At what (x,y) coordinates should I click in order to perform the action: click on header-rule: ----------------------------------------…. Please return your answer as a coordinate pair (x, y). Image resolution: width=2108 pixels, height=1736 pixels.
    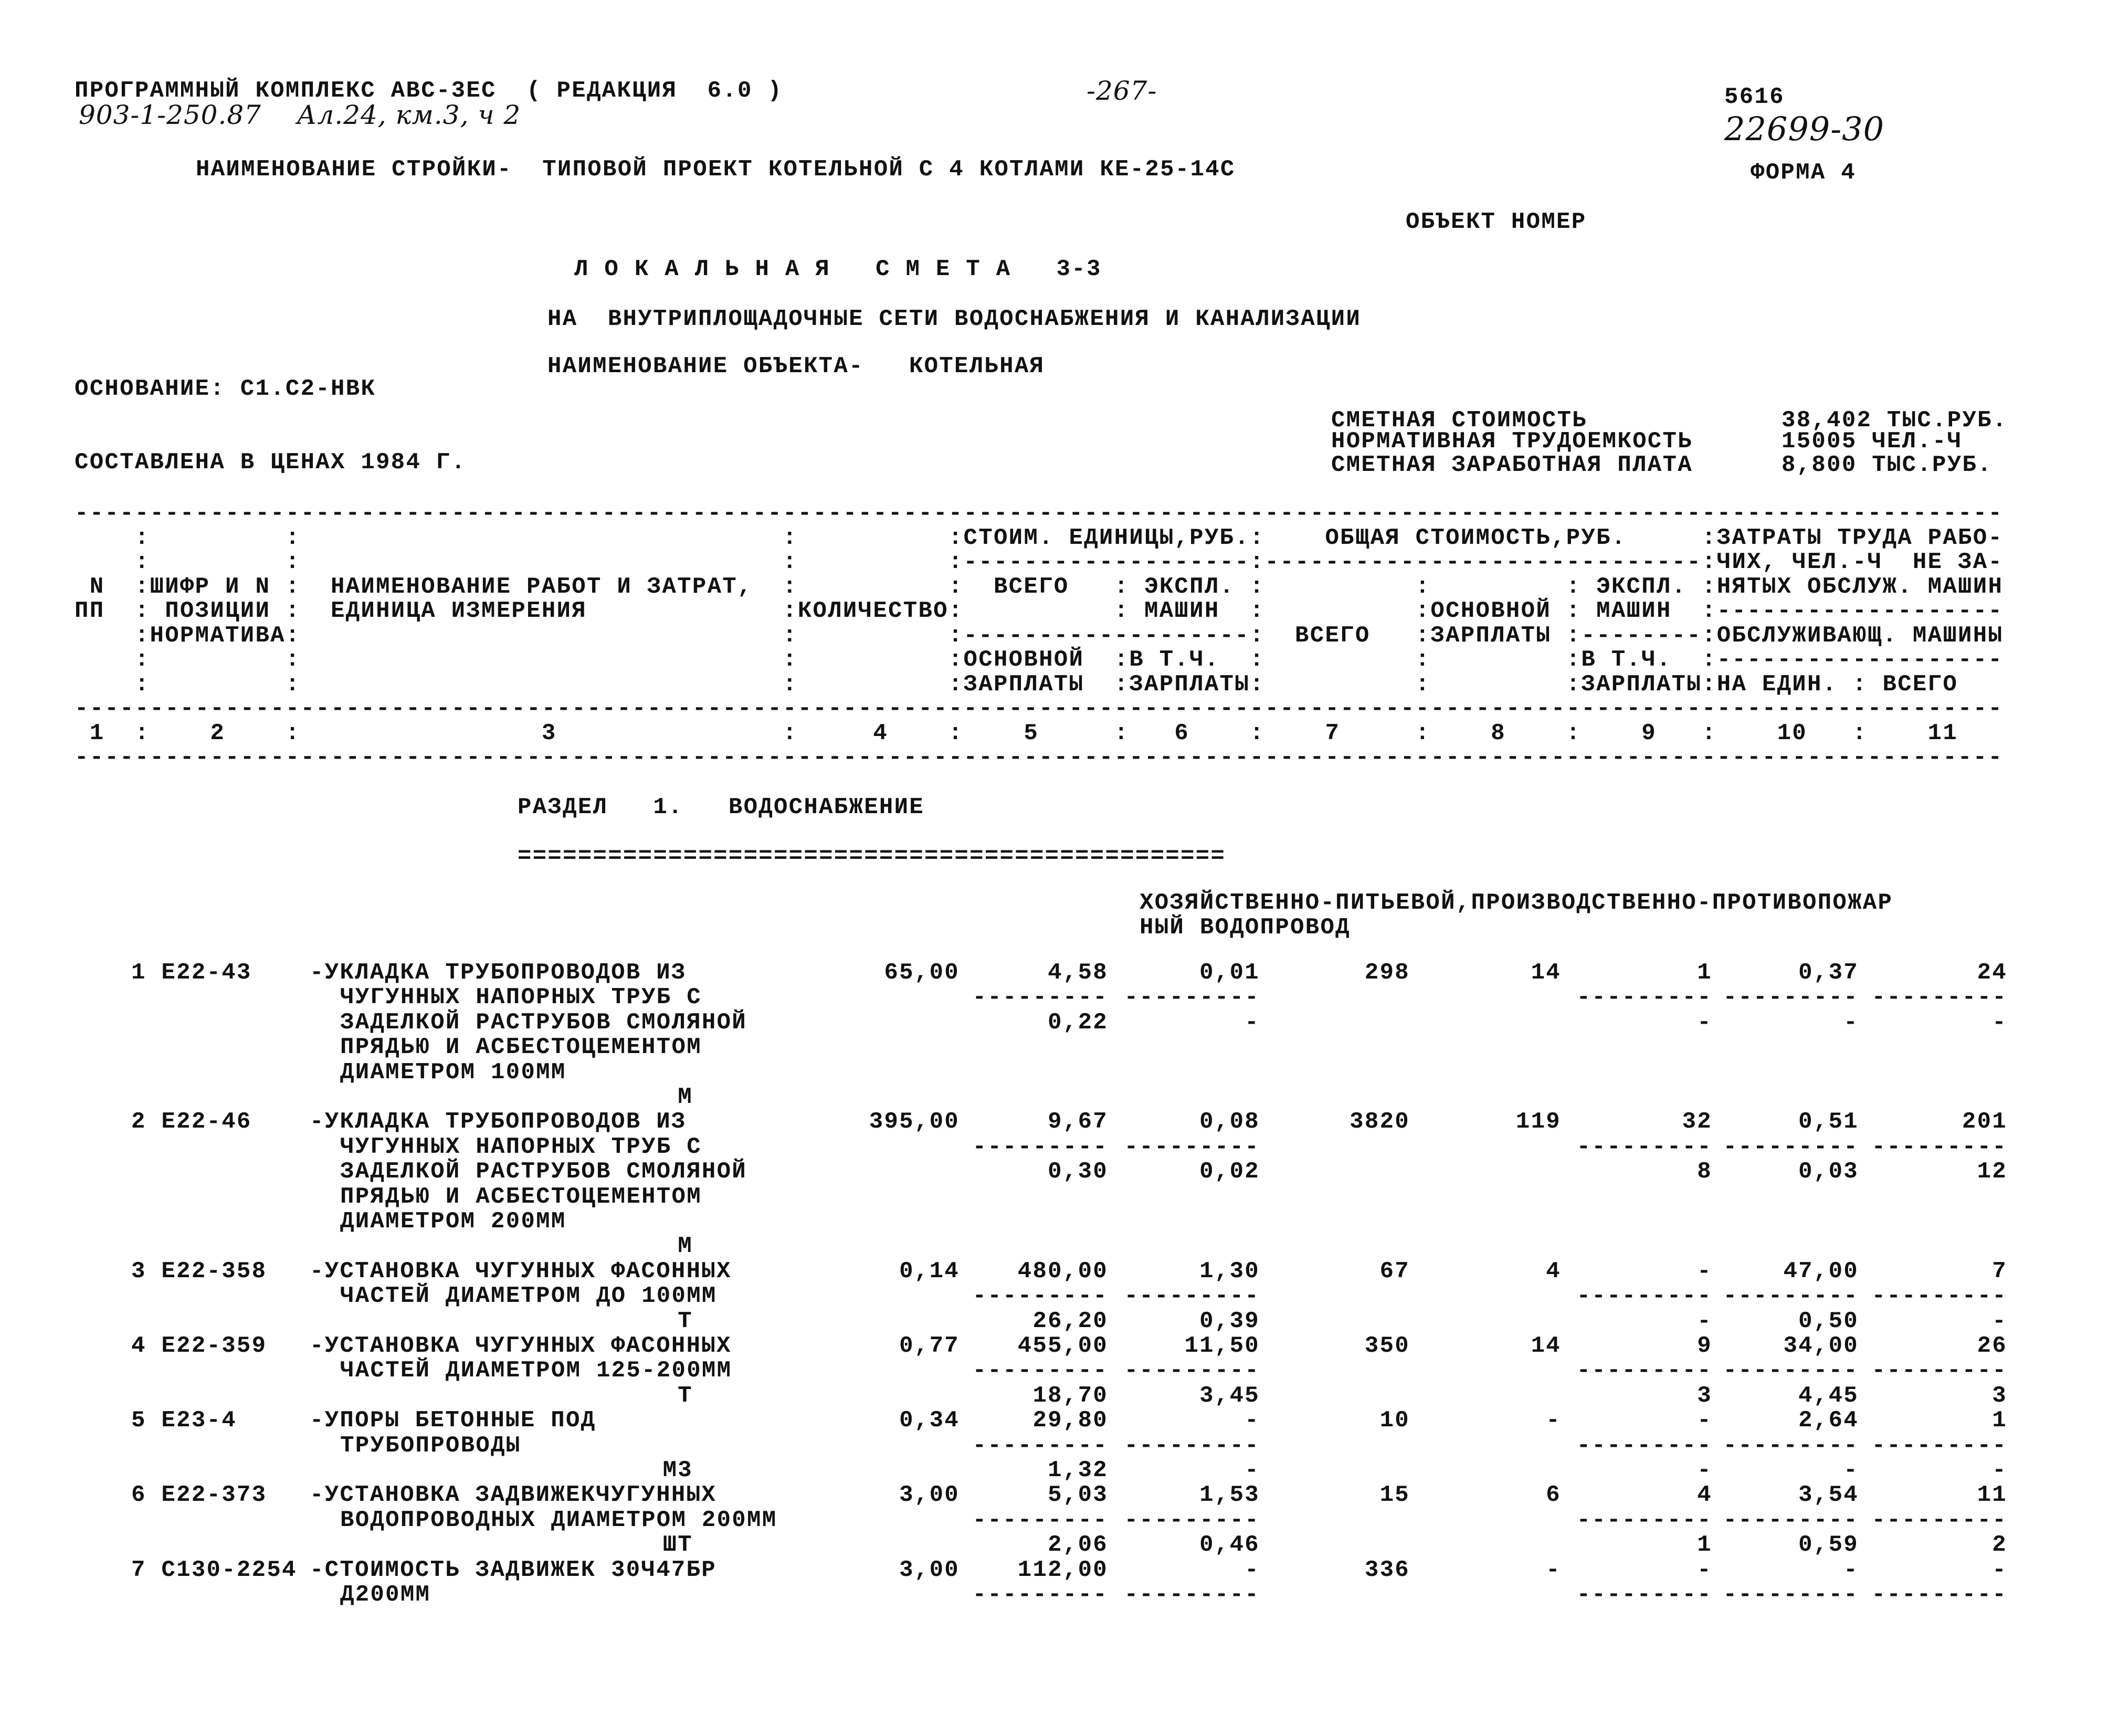
    Looking at the image, I should click on (1039, 758).